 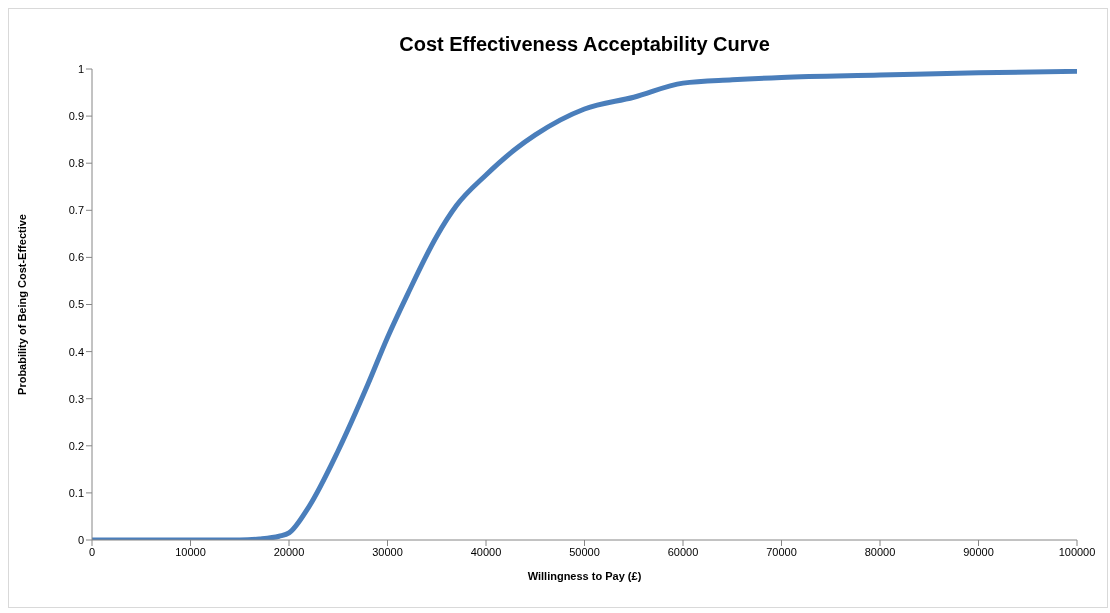 I want to click on x-tick-label: 40000, so click(x=486, y=551).